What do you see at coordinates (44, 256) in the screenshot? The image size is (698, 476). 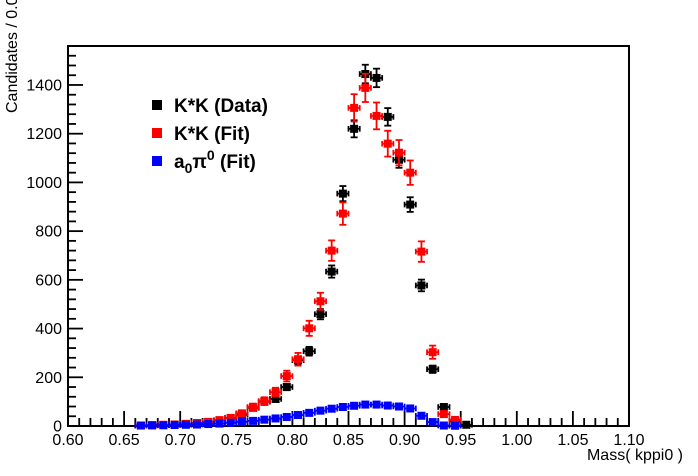 I see `y-tick-labels: 0 200 400 600 800 1000 1200 1400` at bounding box center [44, 256].